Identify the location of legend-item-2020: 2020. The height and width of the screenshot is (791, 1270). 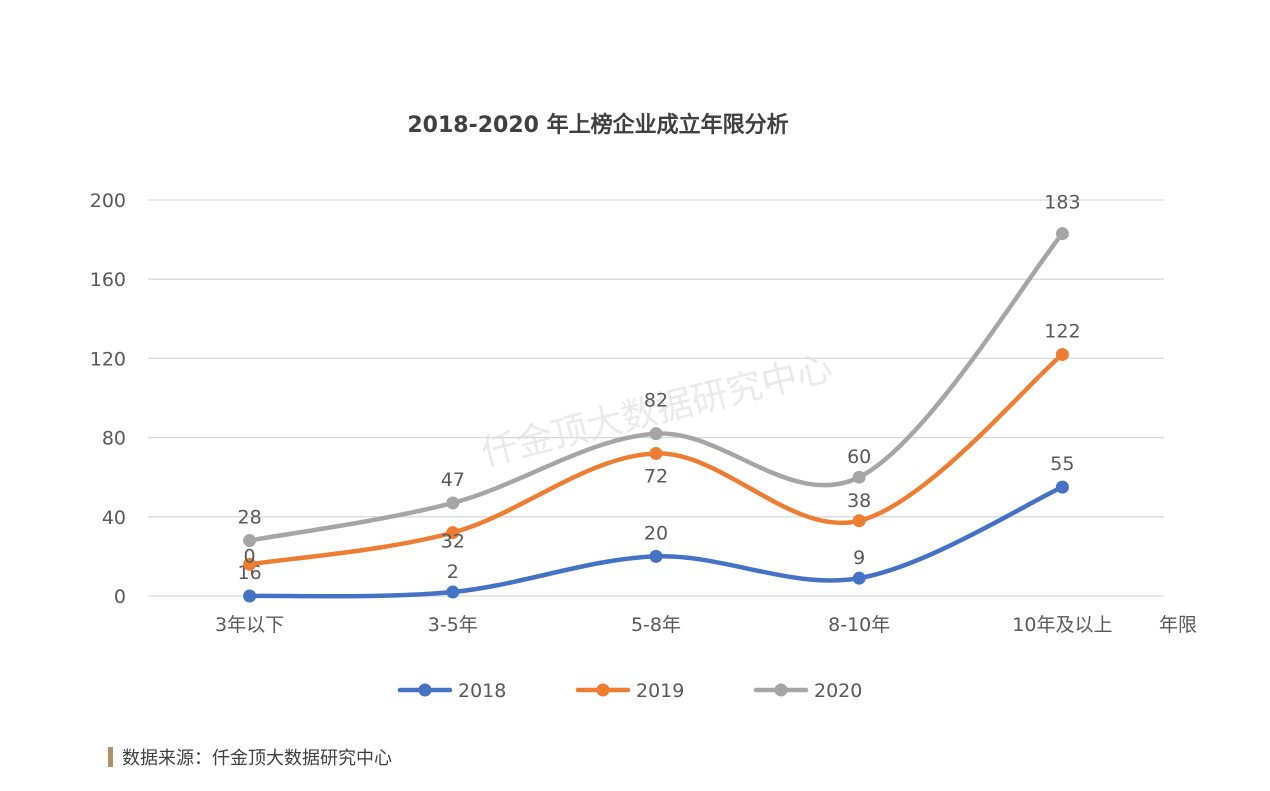
(807, 691).